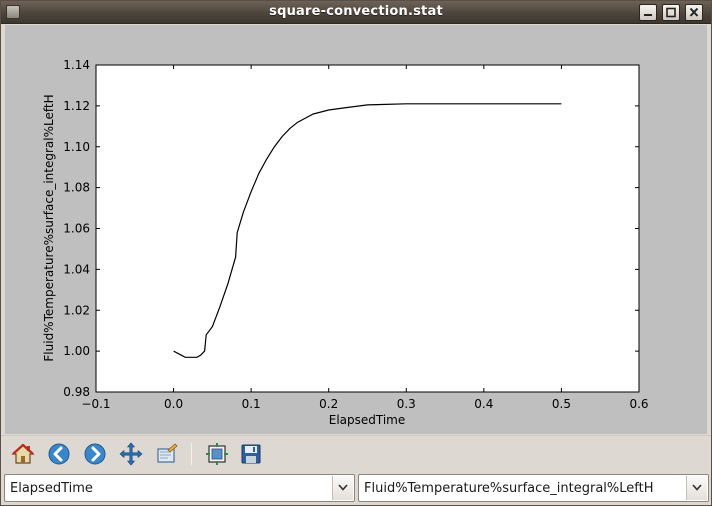 The height and width of the screenshot is (506, 712). Describe the element at coordinates (367, 420) in the screenshot. I see `x-axis-label: ElapsedTime` at that location.